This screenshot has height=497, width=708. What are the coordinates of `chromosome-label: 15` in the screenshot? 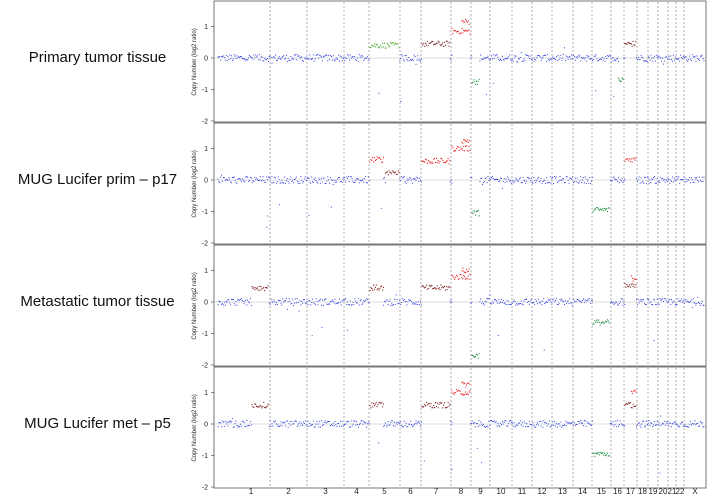 It's located at (601, 491).